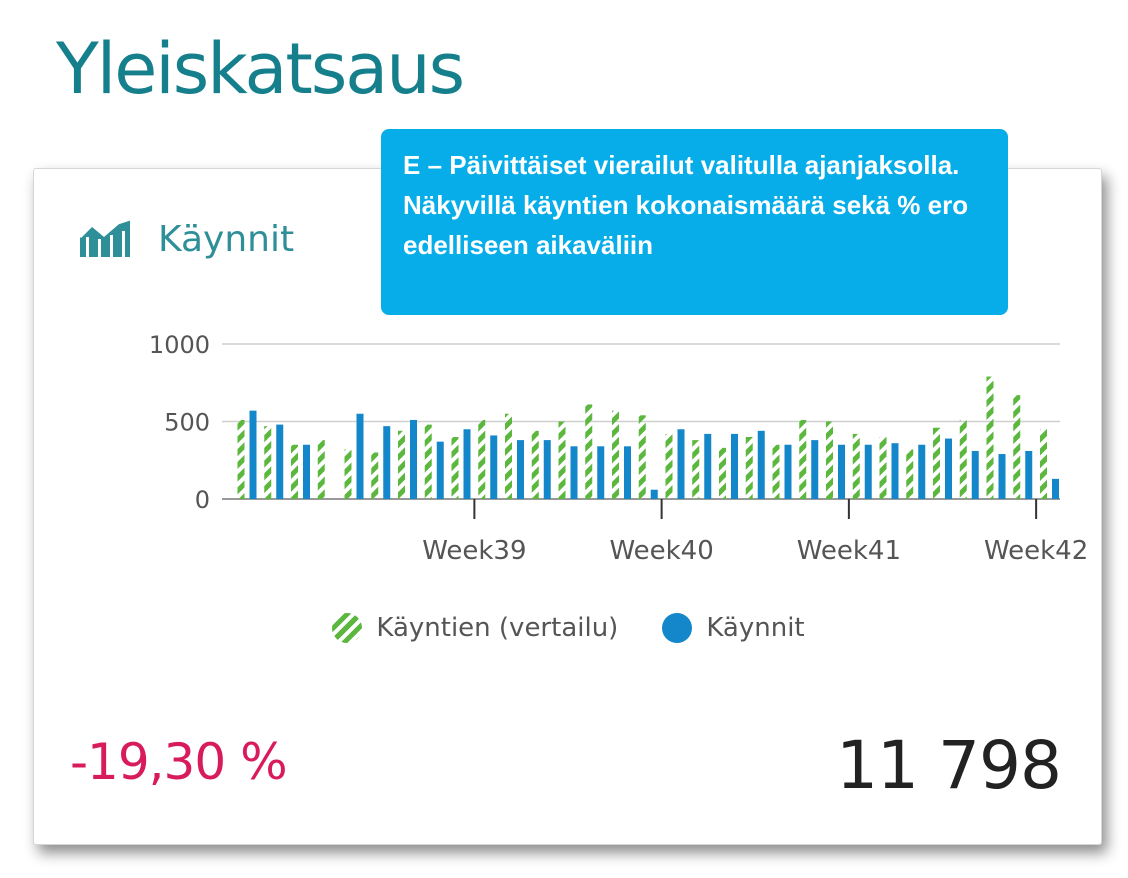  What do you see at coordinates (677, 628) in the screenshot?
I see `legend-swatch-visits` at bounding box center [677, 628].